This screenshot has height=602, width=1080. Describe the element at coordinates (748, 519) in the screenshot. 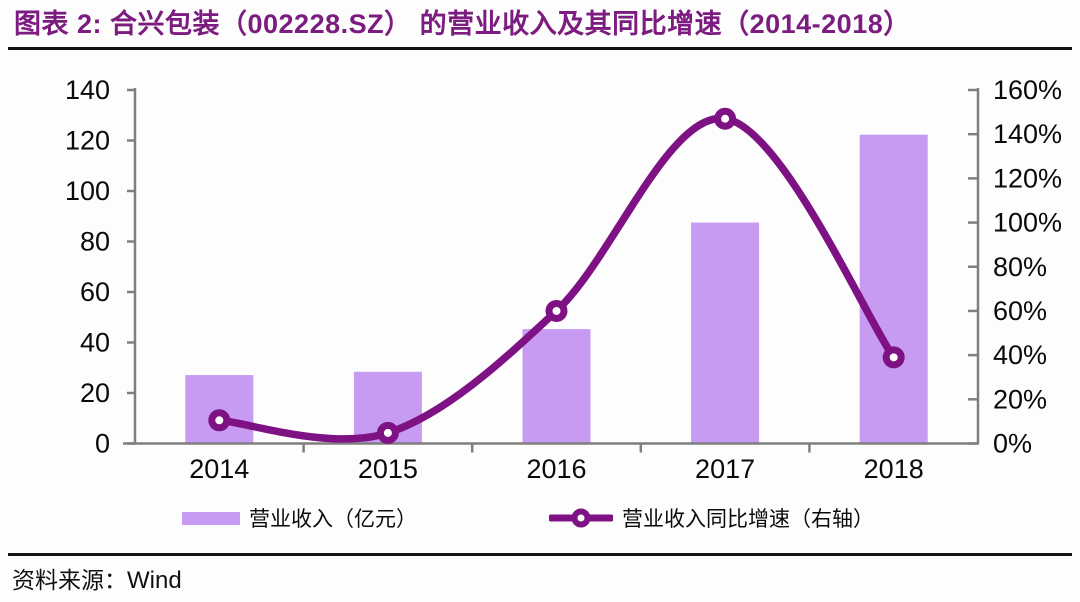

I see `legend-label-growth: 营业收入同比增速（右轴）` at that location.